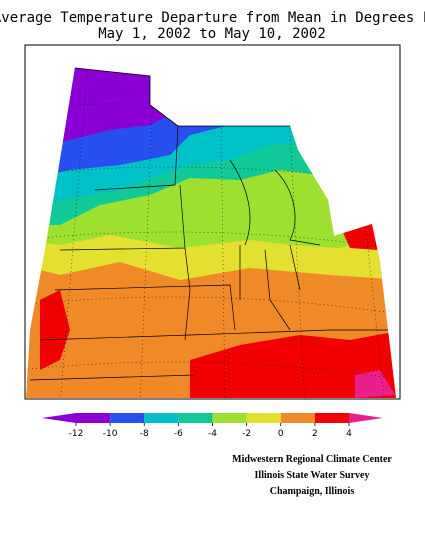 The width and height of the screenshot is (425, 550). What do you see at coordinates (212, 426) in the screenshot?
I see `legend: -12 -10 -8 -6 -4 -2 0 2 4` at bounding box center [212, 426].